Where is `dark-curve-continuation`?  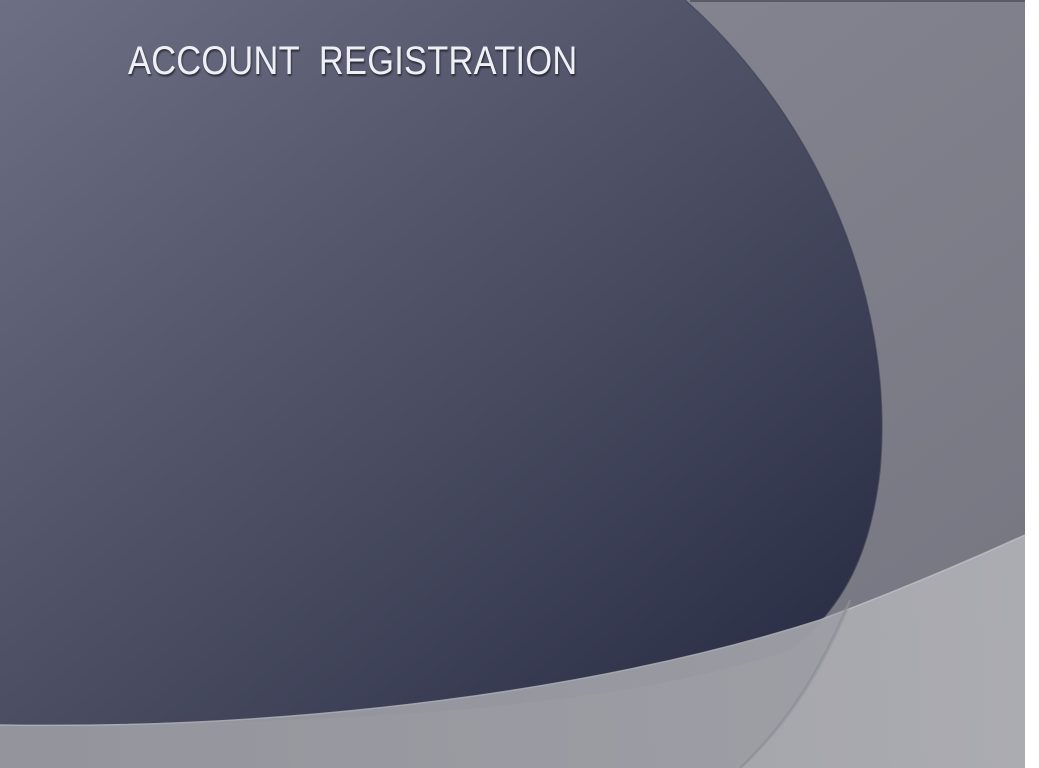
dark-curve-continuation is located at coordinates (795, 683).